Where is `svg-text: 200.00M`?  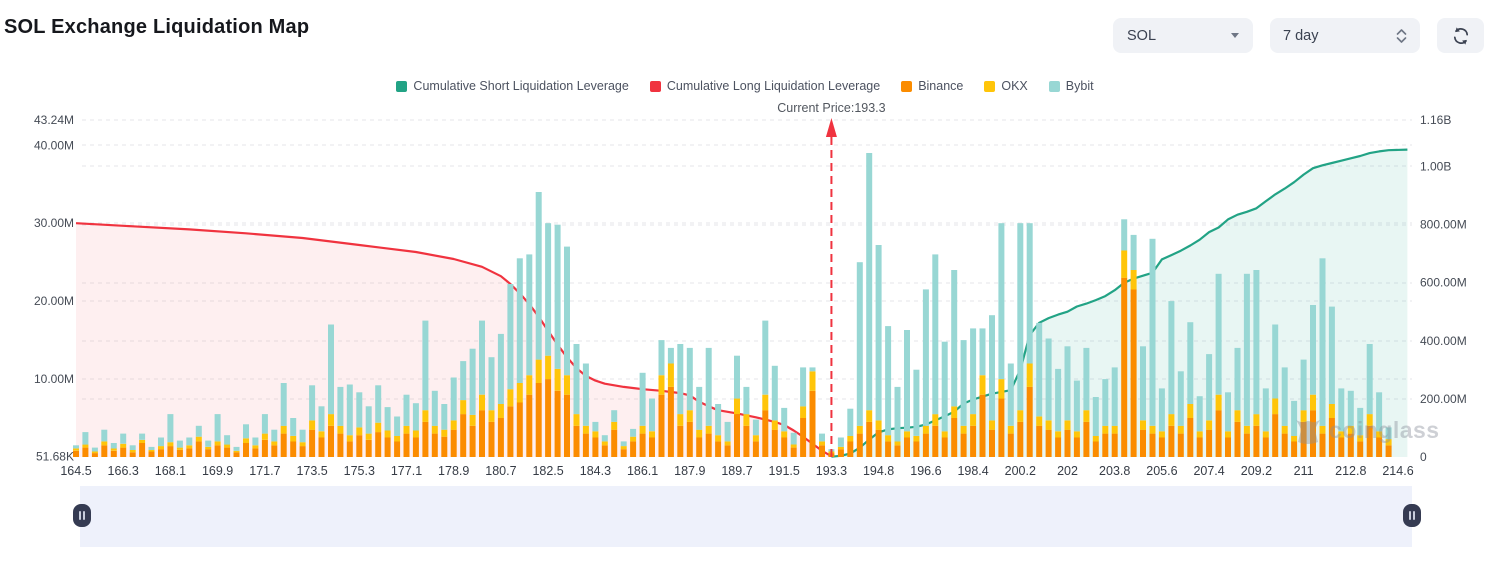
svg-text: 200.00M is located at coordinates (1443, 399).